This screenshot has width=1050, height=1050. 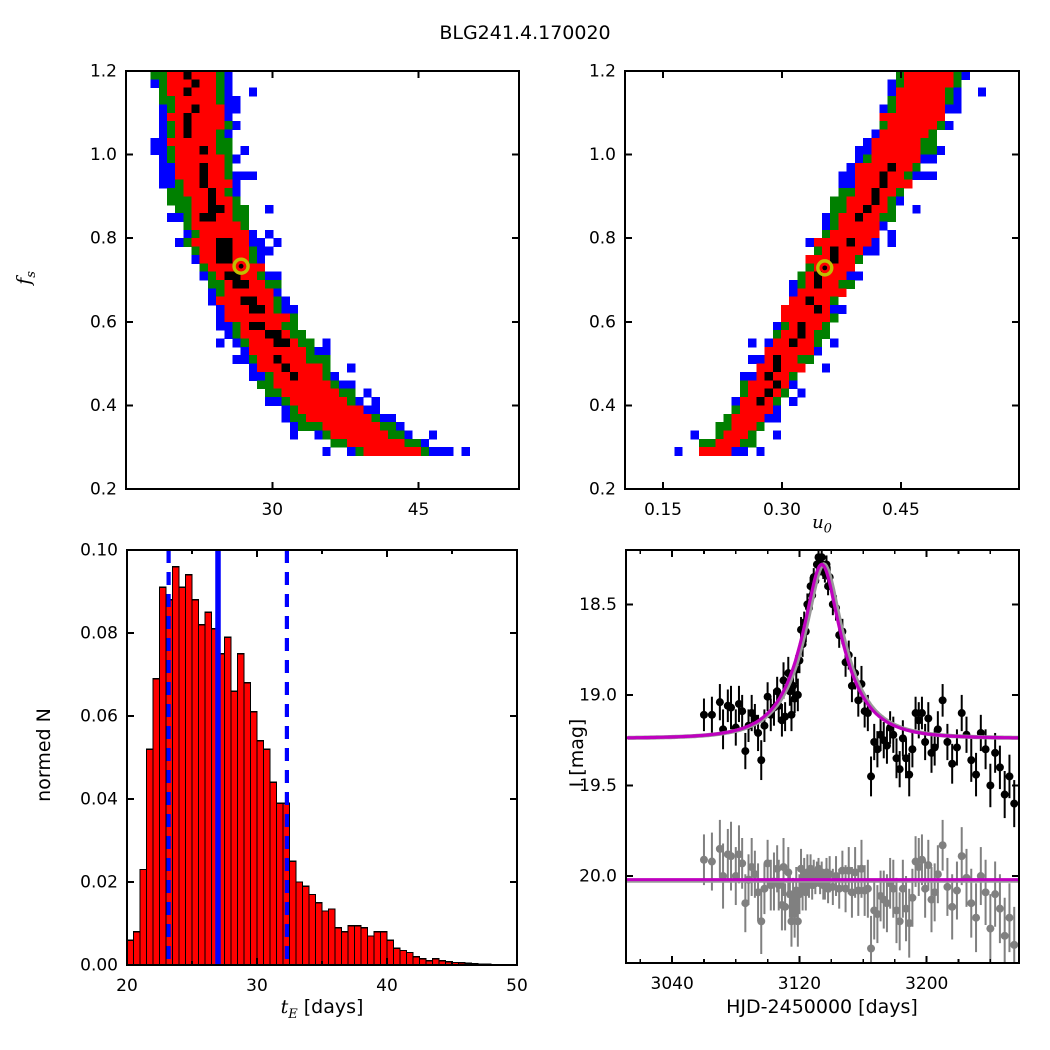 I want to click on svg-text: 0.10, so click(x=99, y=551).